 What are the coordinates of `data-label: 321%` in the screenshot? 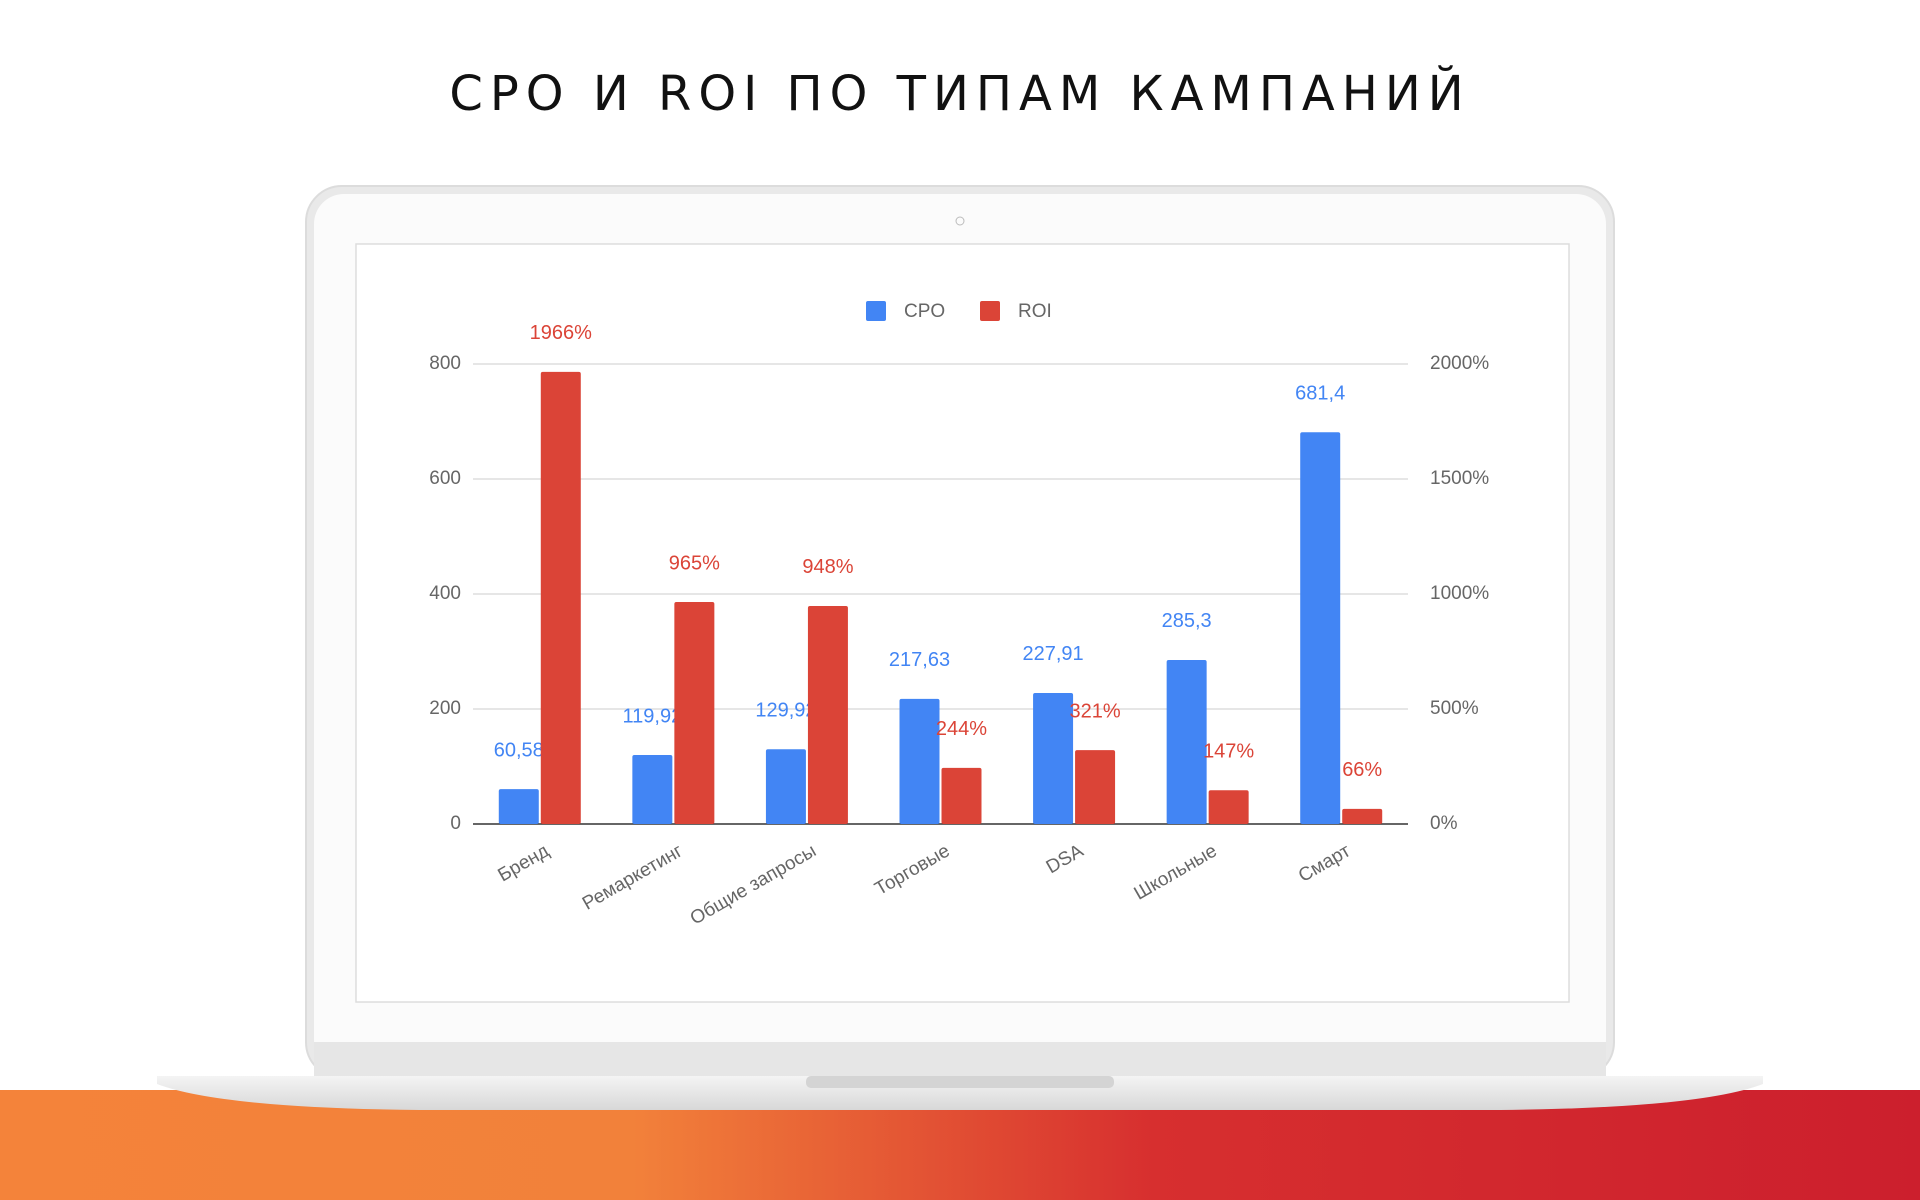 It's located at (1094, 711).